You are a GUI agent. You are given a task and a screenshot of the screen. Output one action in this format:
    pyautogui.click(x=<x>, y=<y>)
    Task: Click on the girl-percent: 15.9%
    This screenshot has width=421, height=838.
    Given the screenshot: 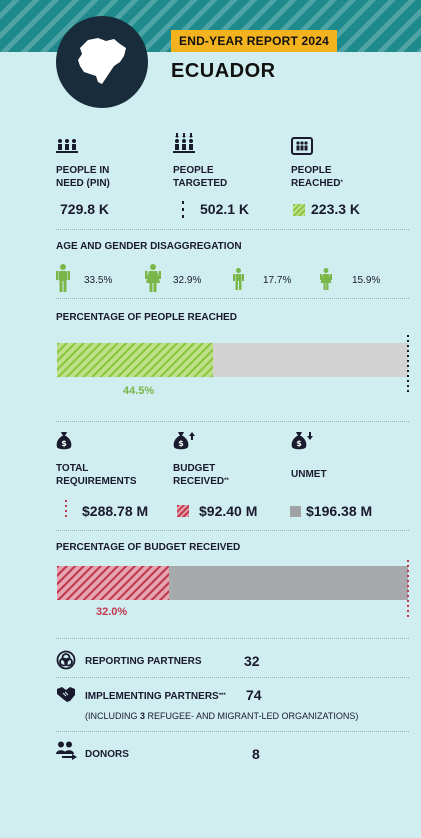 What is the action you would take?
    pyautogui.click(x=366, y=280)
    